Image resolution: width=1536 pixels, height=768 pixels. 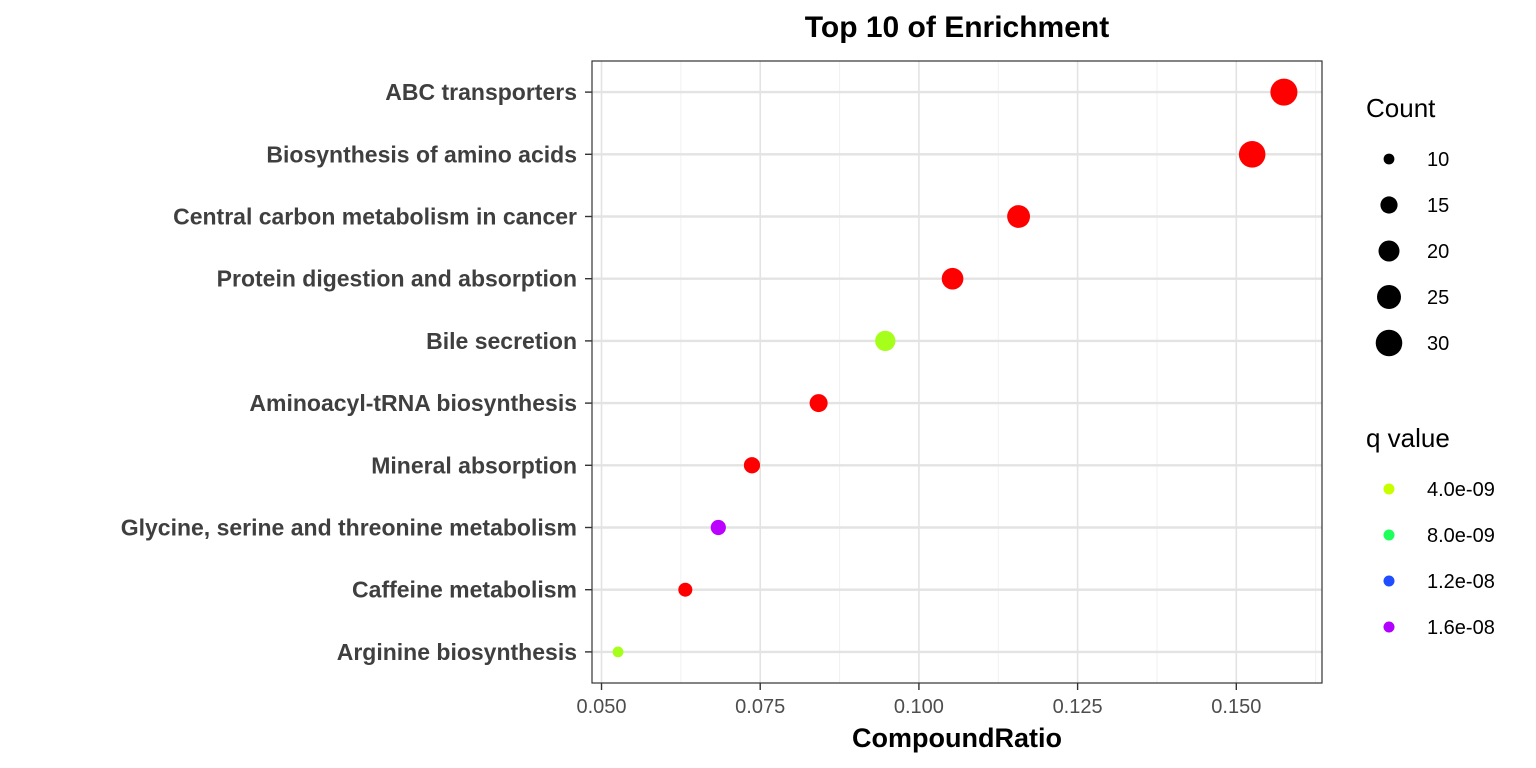 I want to click on x-axis: 0.050 0.075 0.100 0.125 0.150, so click(x=918, y=700).